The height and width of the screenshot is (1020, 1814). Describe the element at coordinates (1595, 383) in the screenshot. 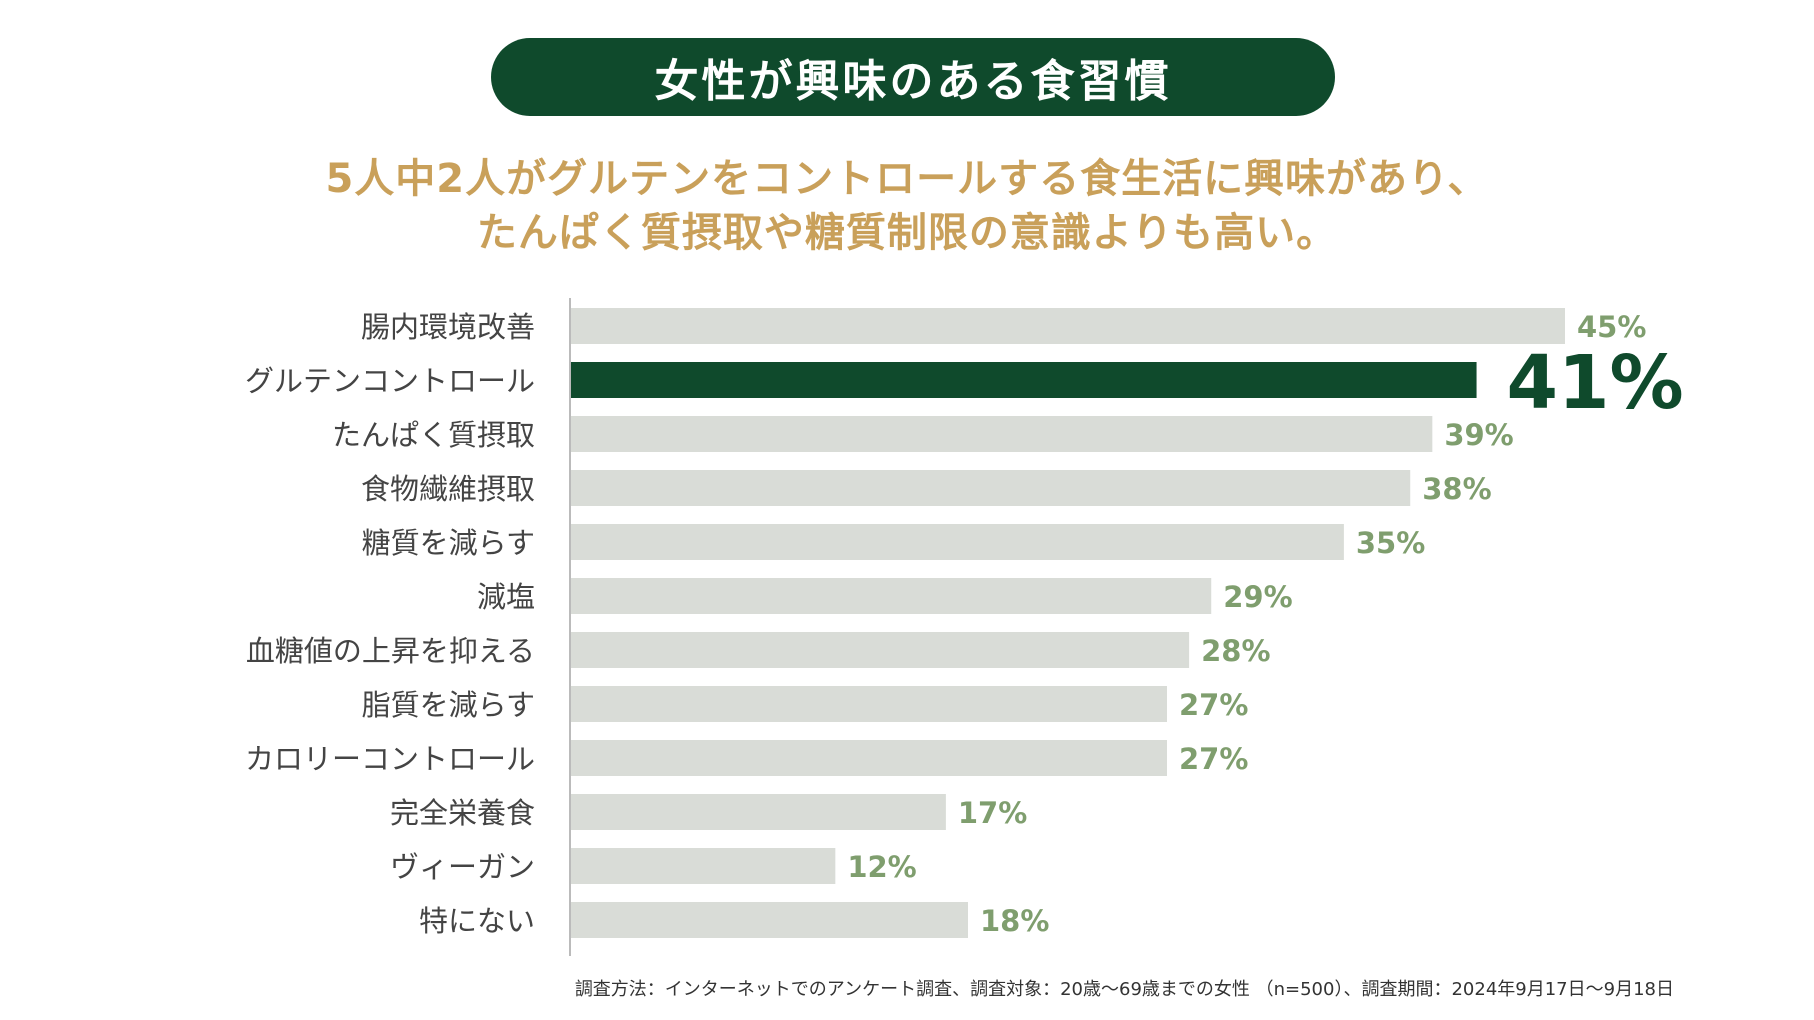

I see `value-label-highlight: 41%` at that location.